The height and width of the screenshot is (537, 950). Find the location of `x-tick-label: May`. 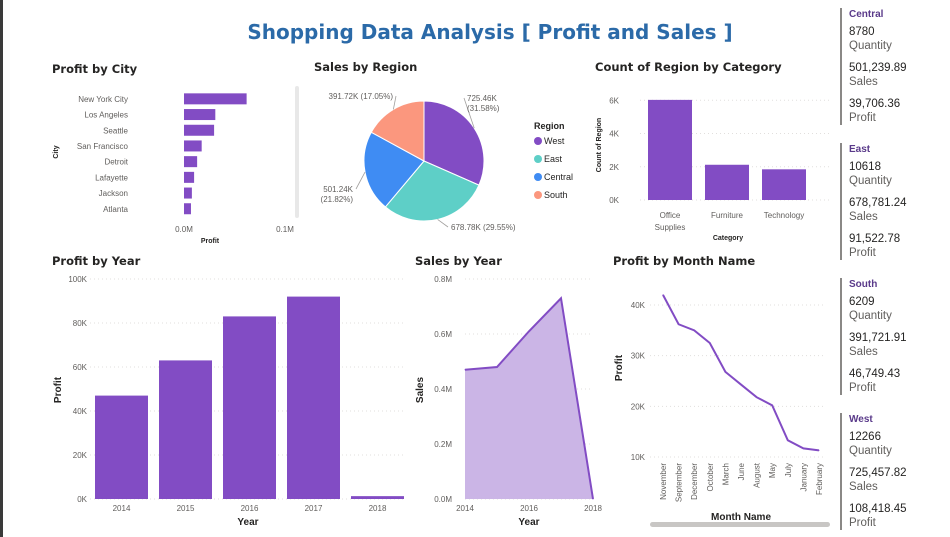

x-tick-label: May is located at coordinates (772, 470).